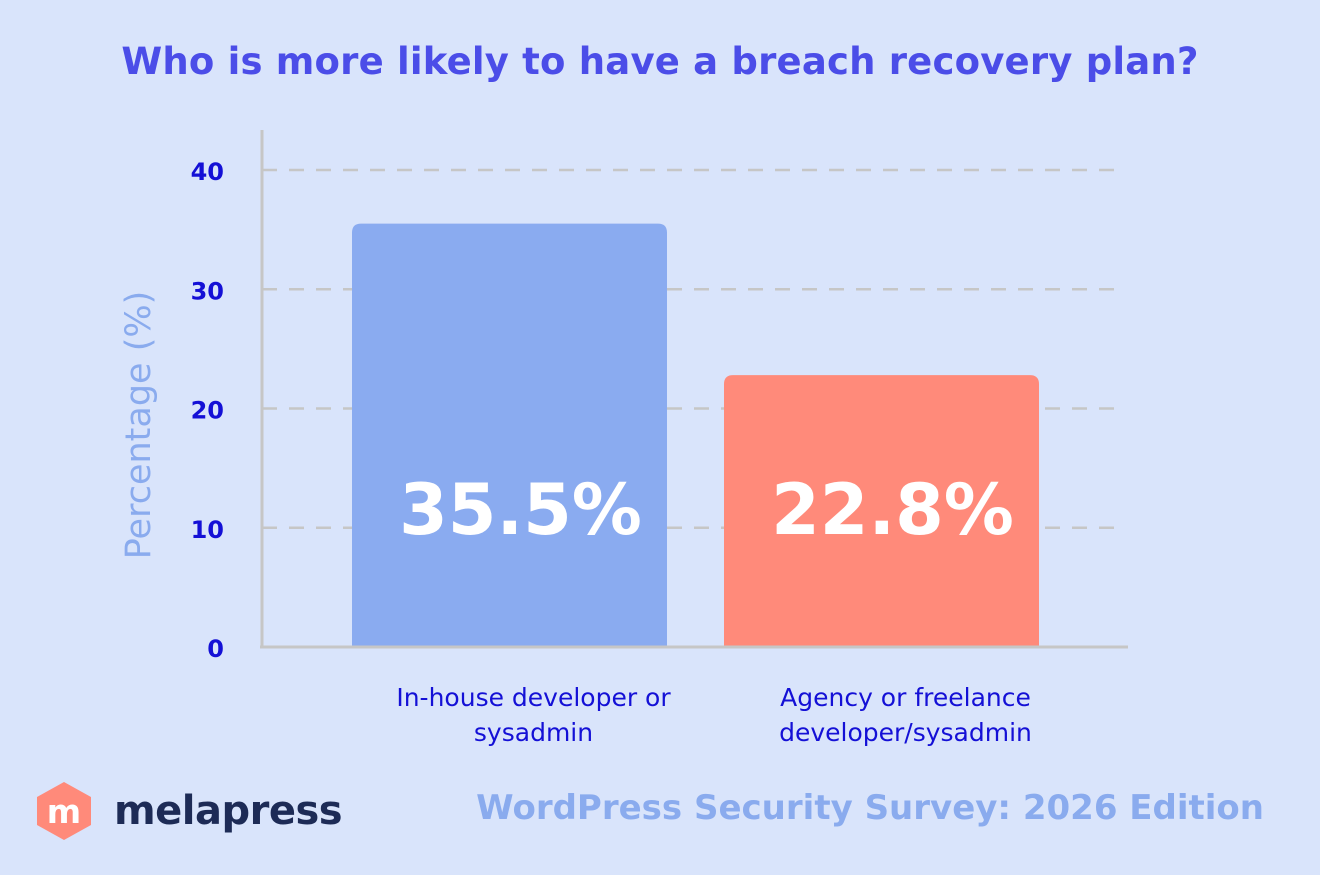 Image resolution: width=1320 pixels, height=875 pixels. Describe the element at coordinates (892, 510) in the screenshot. I see `bar-value-label: 22.8%` at that location.